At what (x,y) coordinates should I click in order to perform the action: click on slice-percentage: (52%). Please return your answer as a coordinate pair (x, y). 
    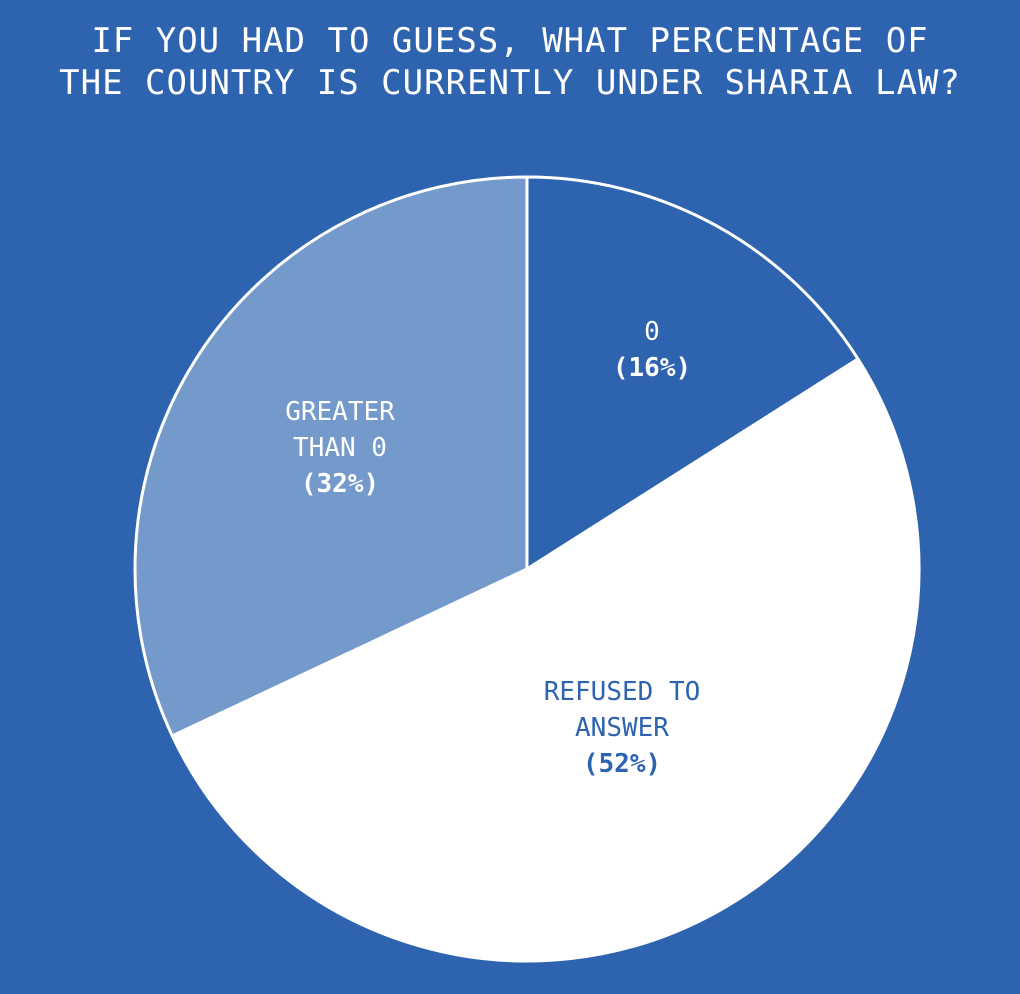
    Looking at the image, I should click on (622, 764).